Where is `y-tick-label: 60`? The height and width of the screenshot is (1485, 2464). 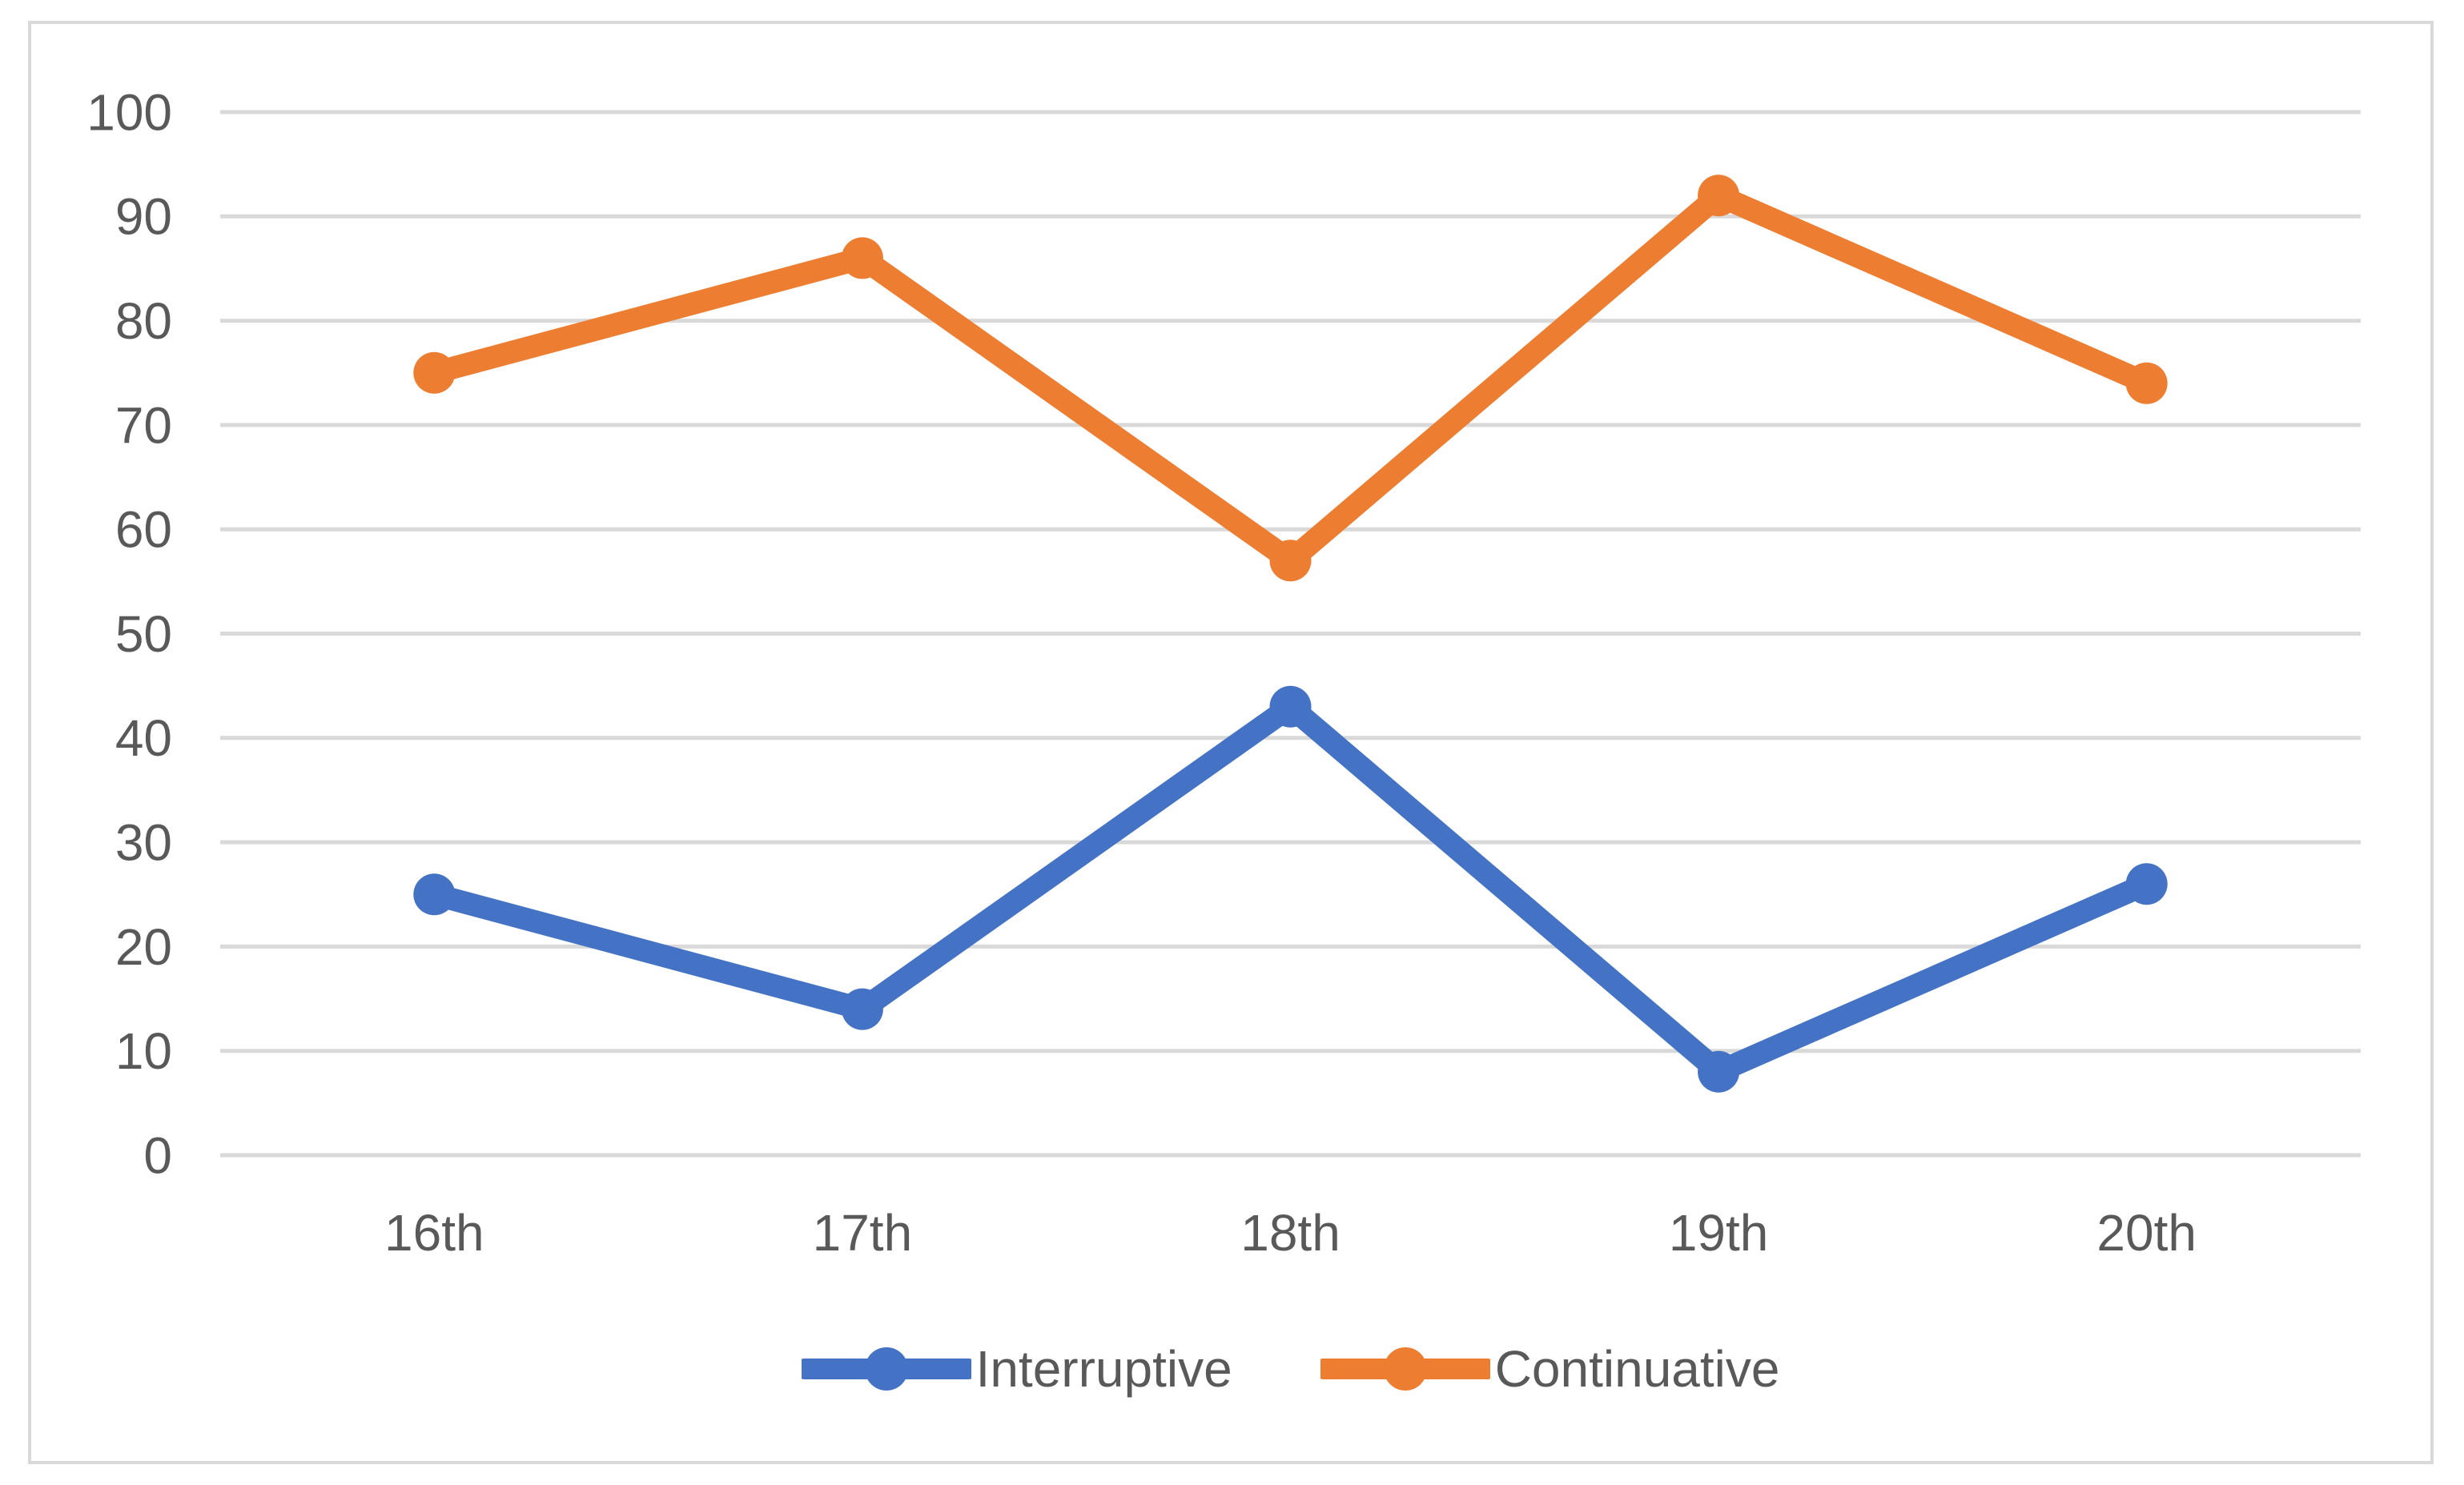 y-tick-label: 60 is located at coordinates (143, 530).